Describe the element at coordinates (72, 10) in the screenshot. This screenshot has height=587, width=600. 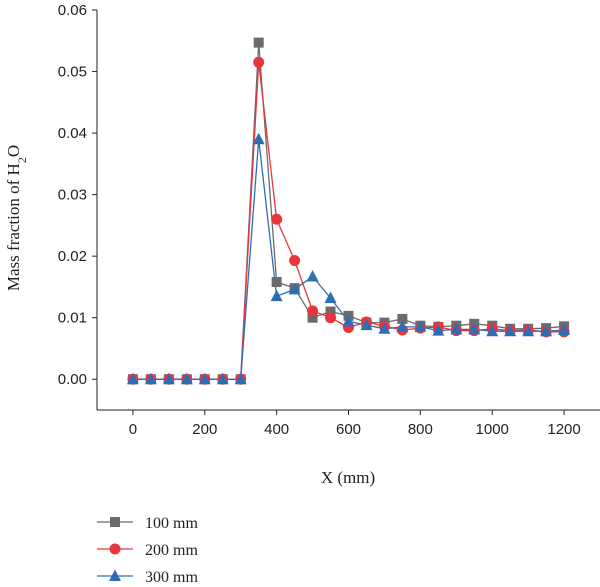
I see `y-tick-label: 0.06` at that location.